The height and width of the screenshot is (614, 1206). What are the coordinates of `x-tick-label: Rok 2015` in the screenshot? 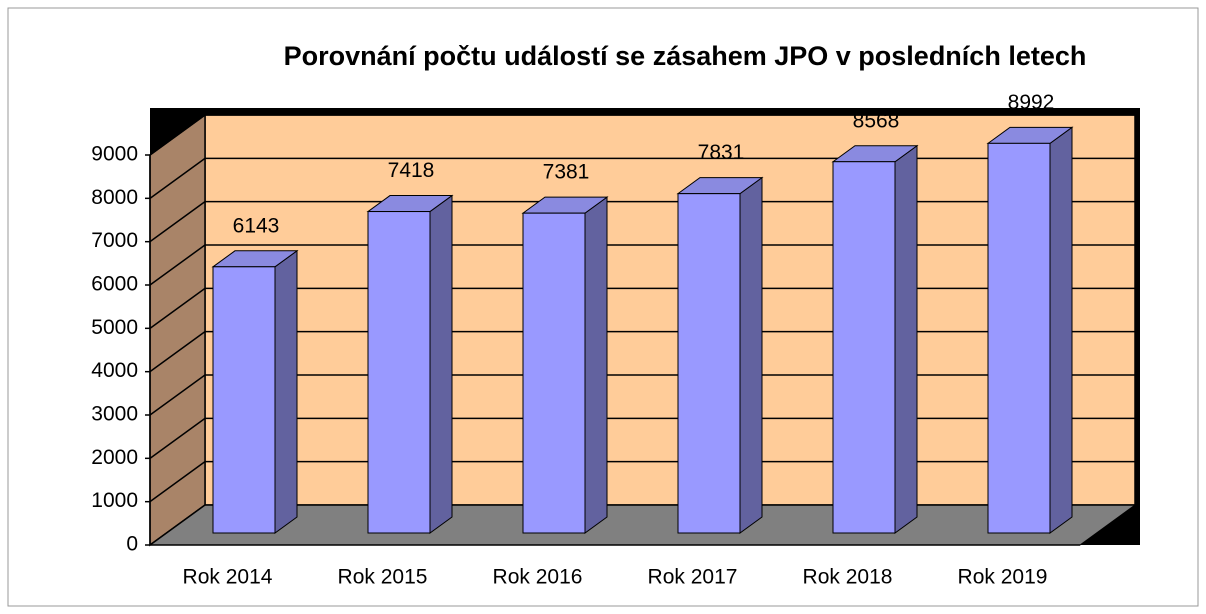 It's located at (383, 577).